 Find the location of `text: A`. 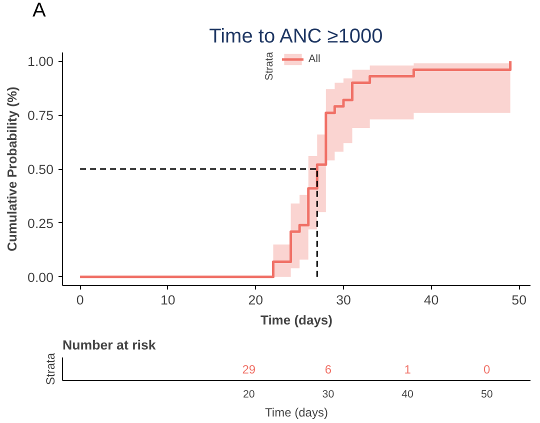

text: A is located at coordinates (39, 11).